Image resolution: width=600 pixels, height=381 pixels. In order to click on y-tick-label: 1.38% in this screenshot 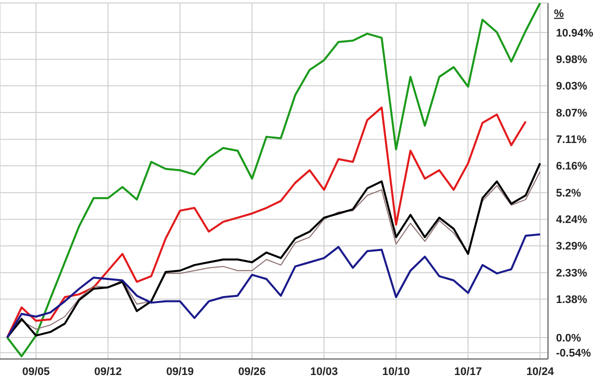, I will do `click(572, 300)`.